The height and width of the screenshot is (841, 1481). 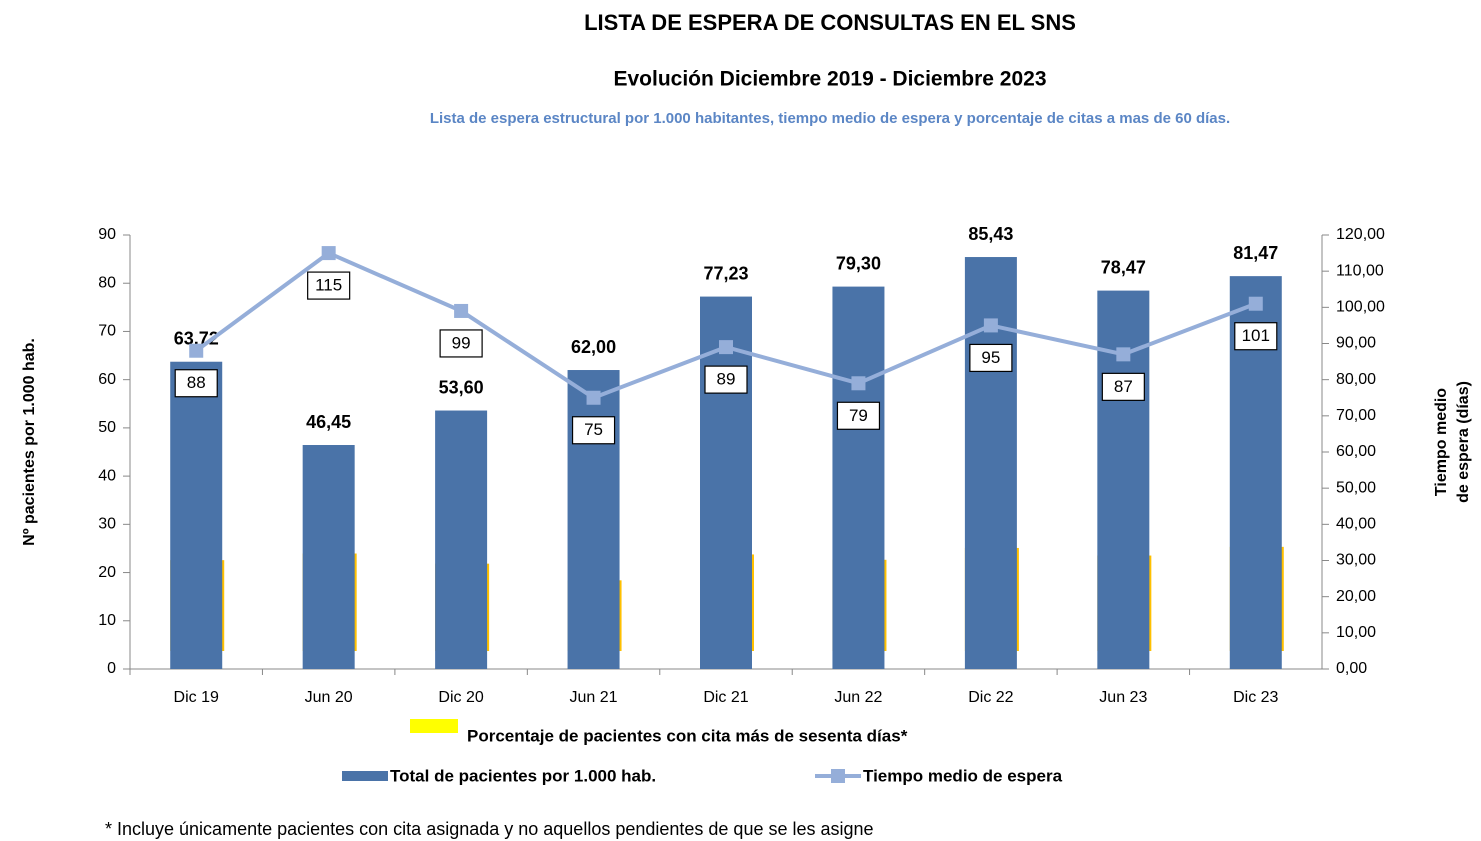 What do you see at coordinates (725, 697) in the screenshot?
I see `x-tick-label: Dic 21` at bounding box center [725, 697].